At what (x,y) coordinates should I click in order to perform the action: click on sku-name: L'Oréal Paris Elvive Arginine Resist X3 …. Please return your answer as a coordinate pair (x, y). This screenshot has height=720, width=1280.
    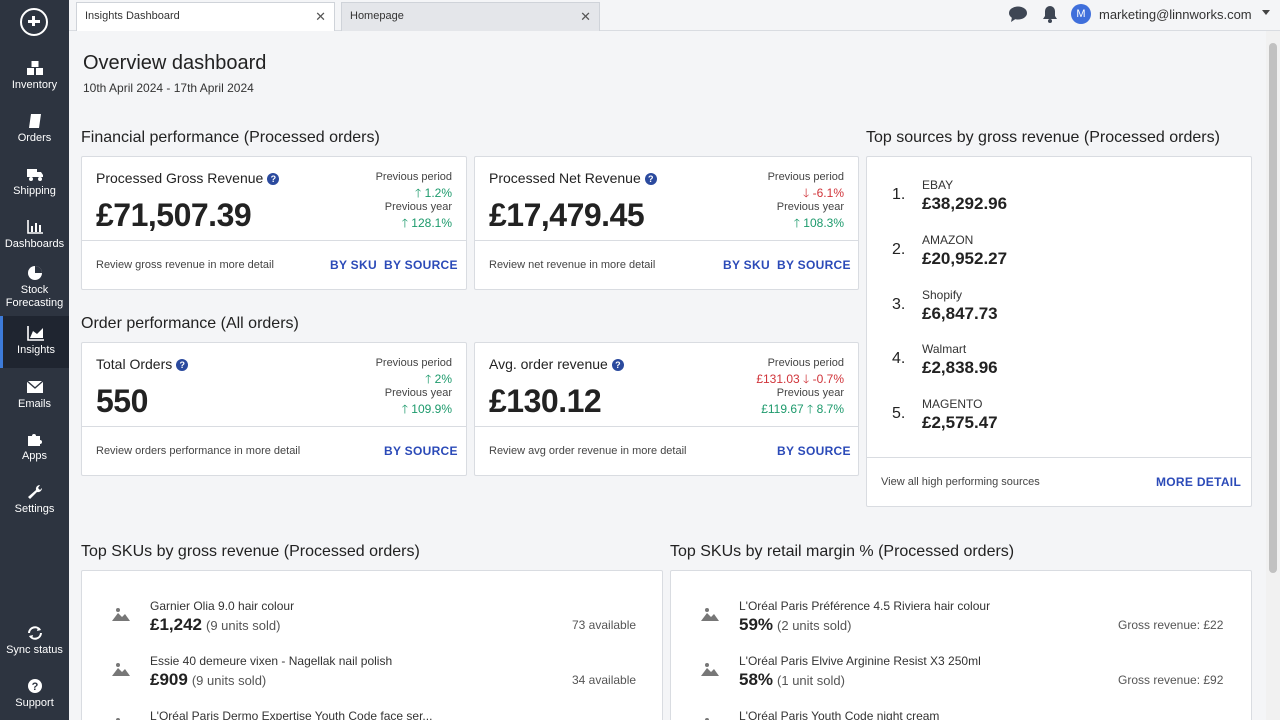
    Looking at the image, I should click on (860, 661).